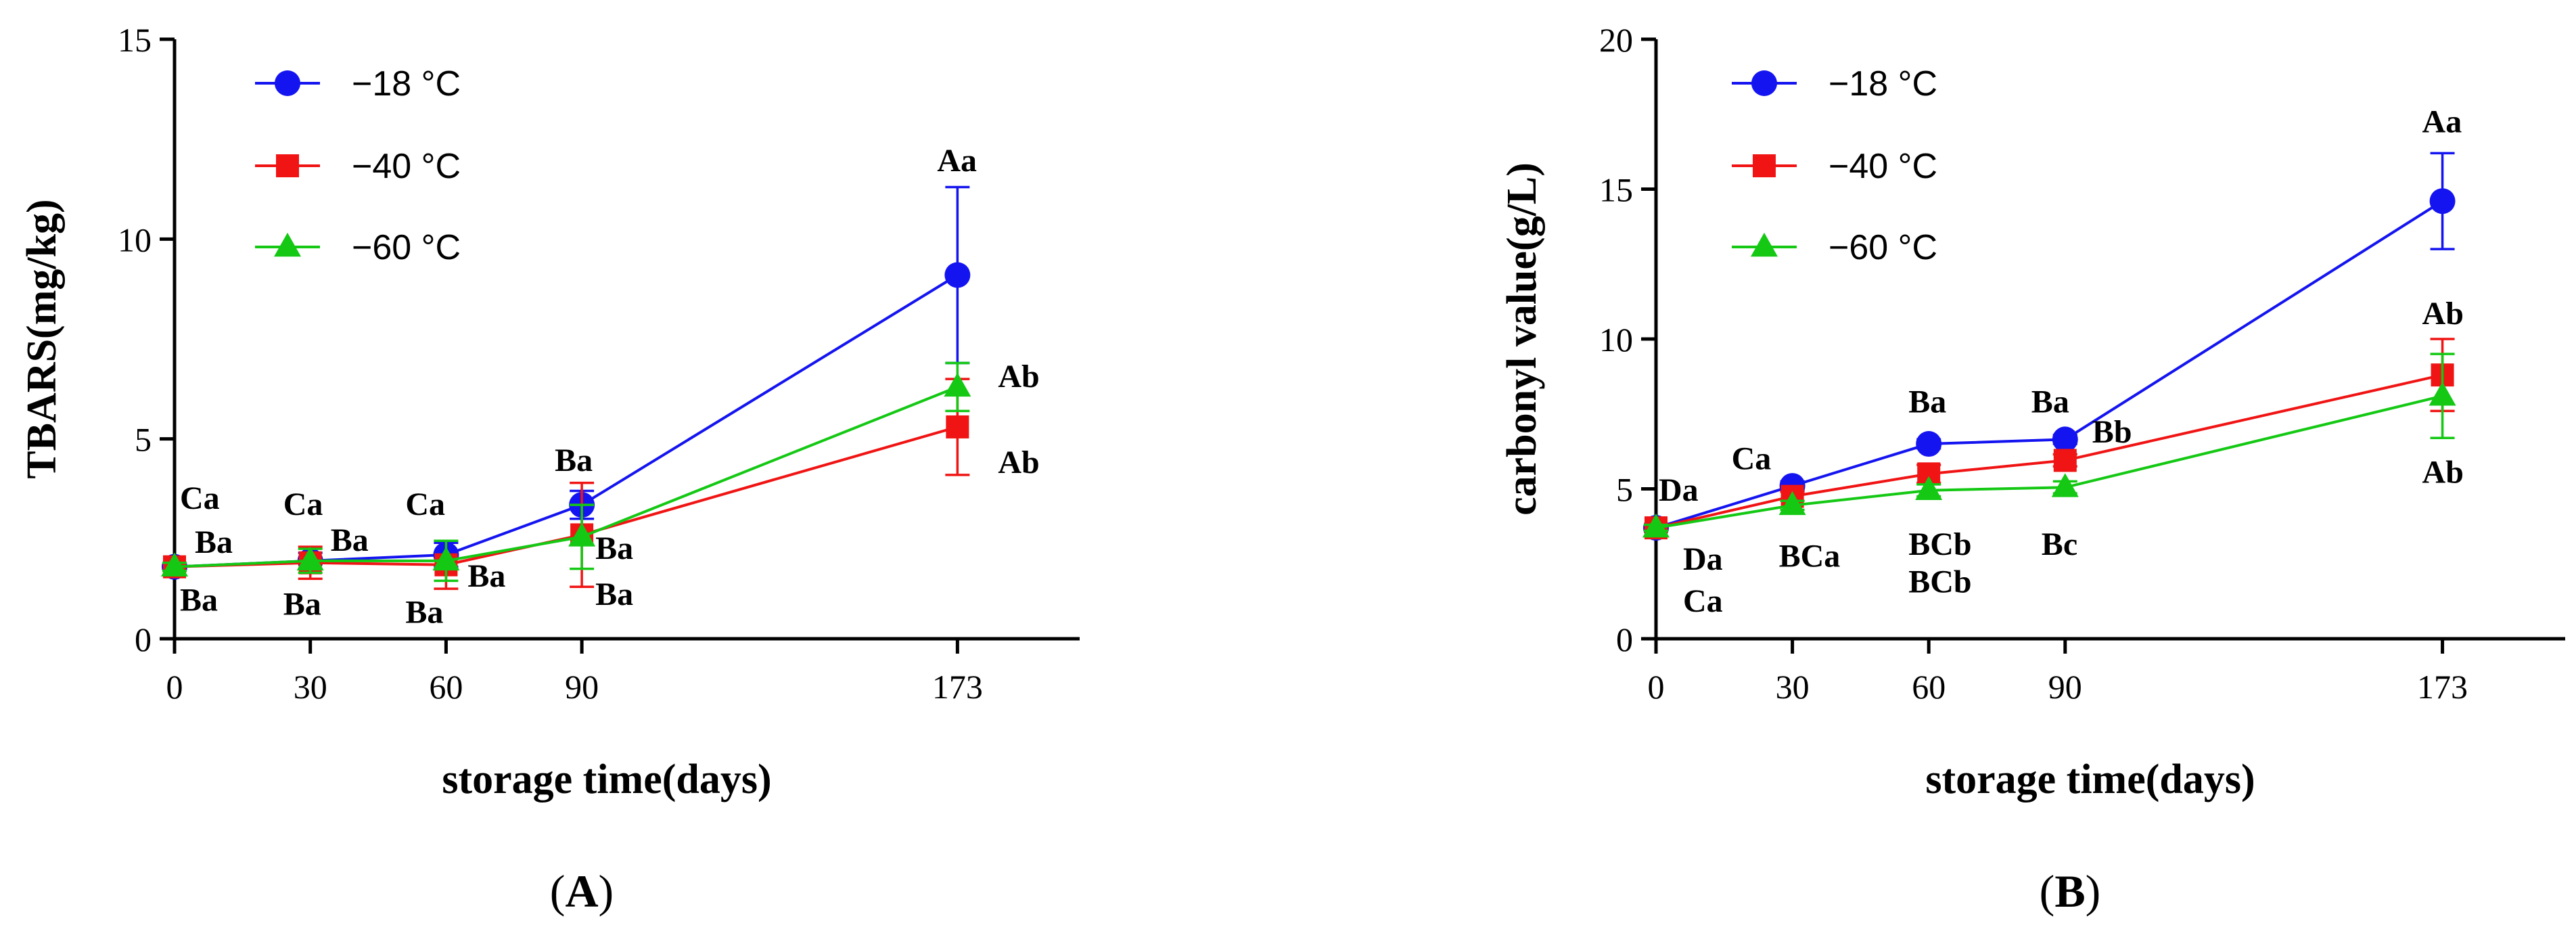  I want to click on y-axis-label: carbonyl value(g/L), so click(1522, 339).